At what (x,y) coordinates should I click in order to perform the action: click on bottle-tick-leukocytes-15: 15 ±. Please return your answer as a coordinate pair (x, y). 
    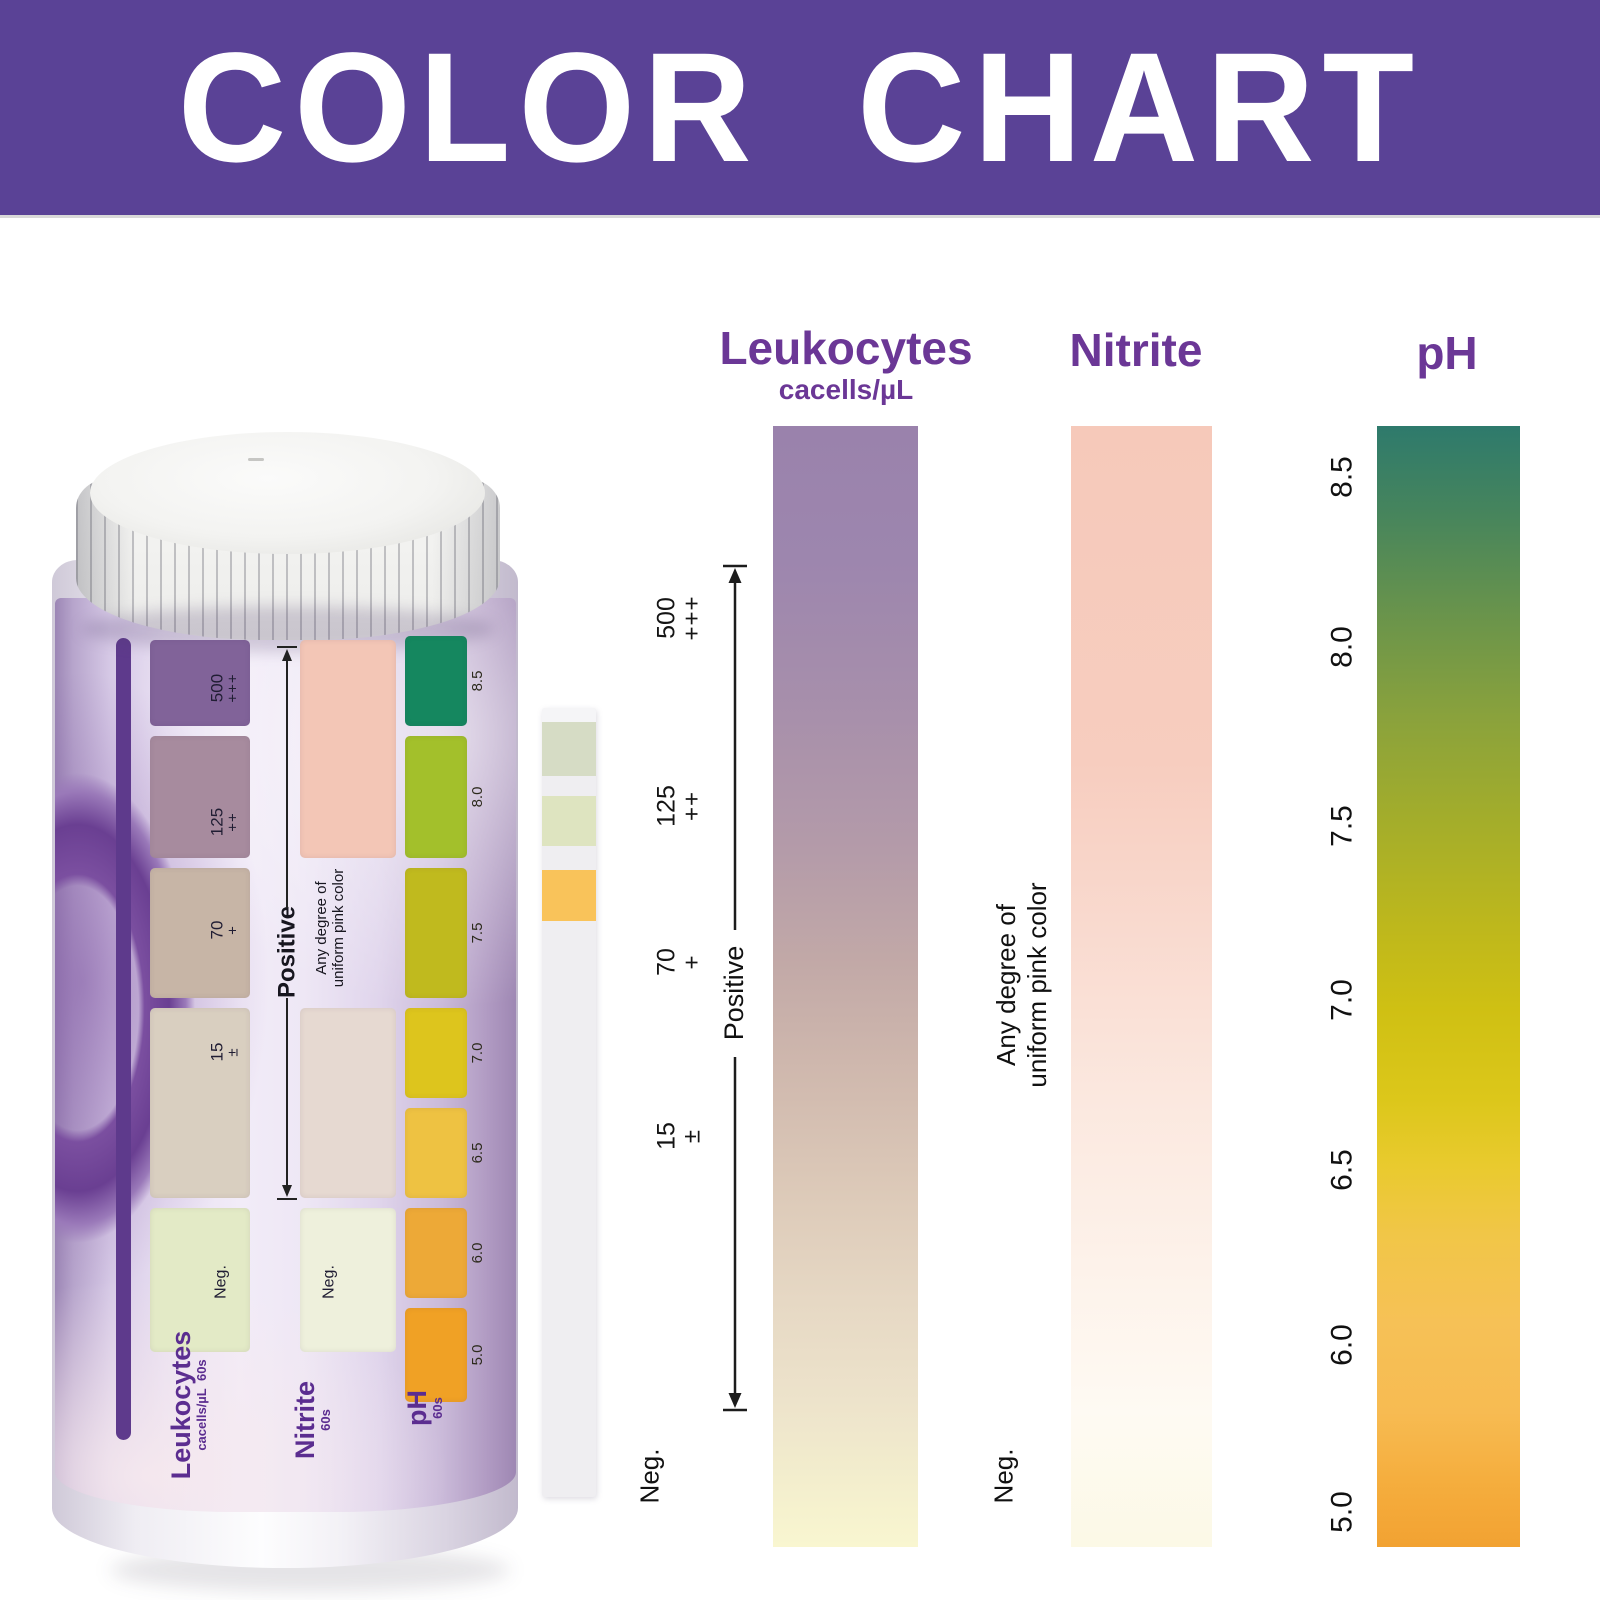
    Looking at the image, I should click on (225, 1052).